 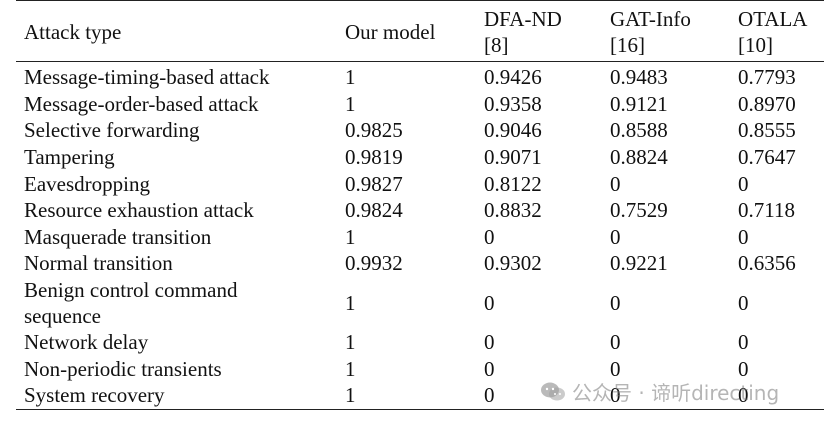 I want to click on dfa-nd-cell: 0.9046, so click(x=513, y=130).